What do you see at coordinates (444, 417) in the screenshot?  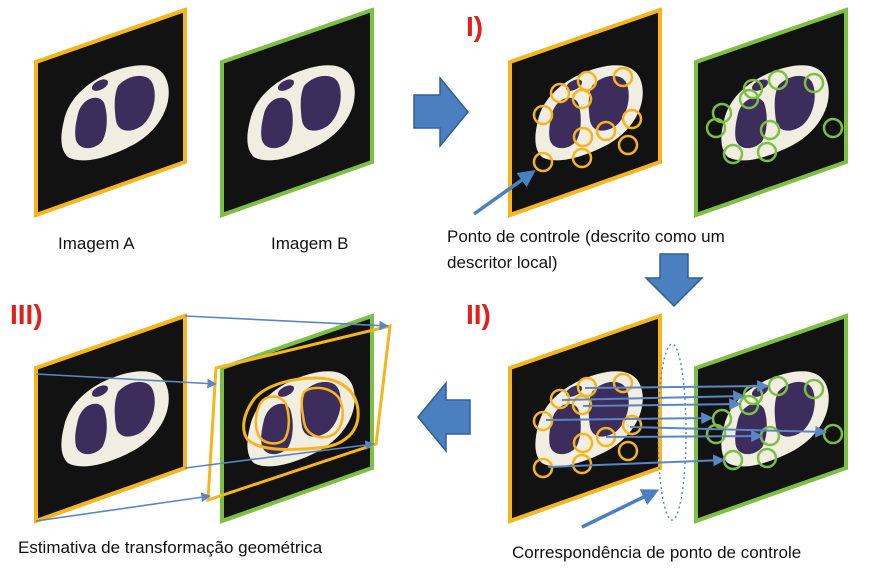 I see `flow-arrow-left` at bounding box center [444, 417].